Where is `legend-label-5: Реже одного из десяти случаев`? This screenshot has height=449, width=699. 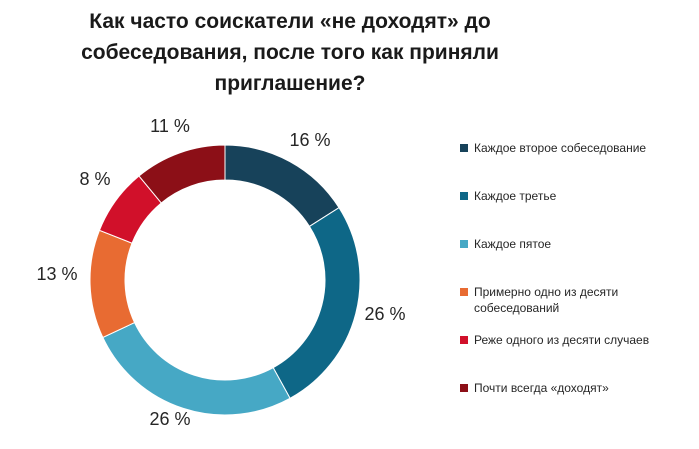
legend-label-5: Реже одного из десяти случаев is located at coordinates (562, 340).